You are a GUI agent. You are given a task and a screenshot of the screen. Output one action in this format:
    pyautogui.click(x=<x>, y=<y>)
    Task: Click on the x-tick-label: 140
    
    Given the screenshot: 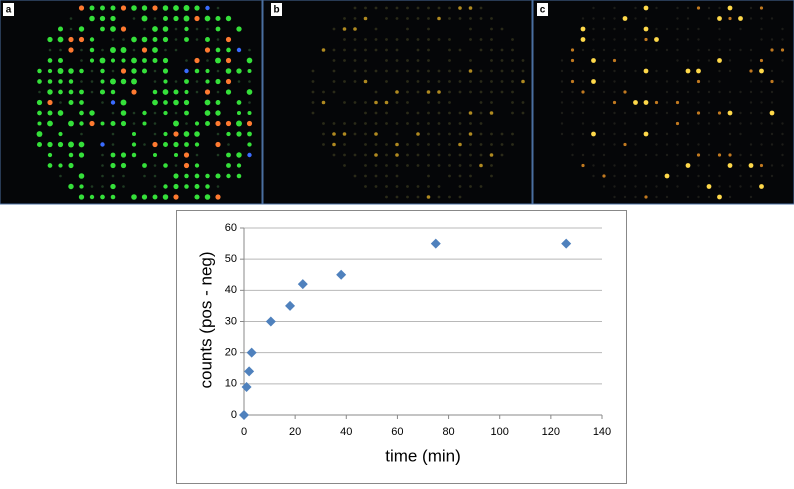 What is the action you would take?
    pyautogui.click(x=602, y=432)
    